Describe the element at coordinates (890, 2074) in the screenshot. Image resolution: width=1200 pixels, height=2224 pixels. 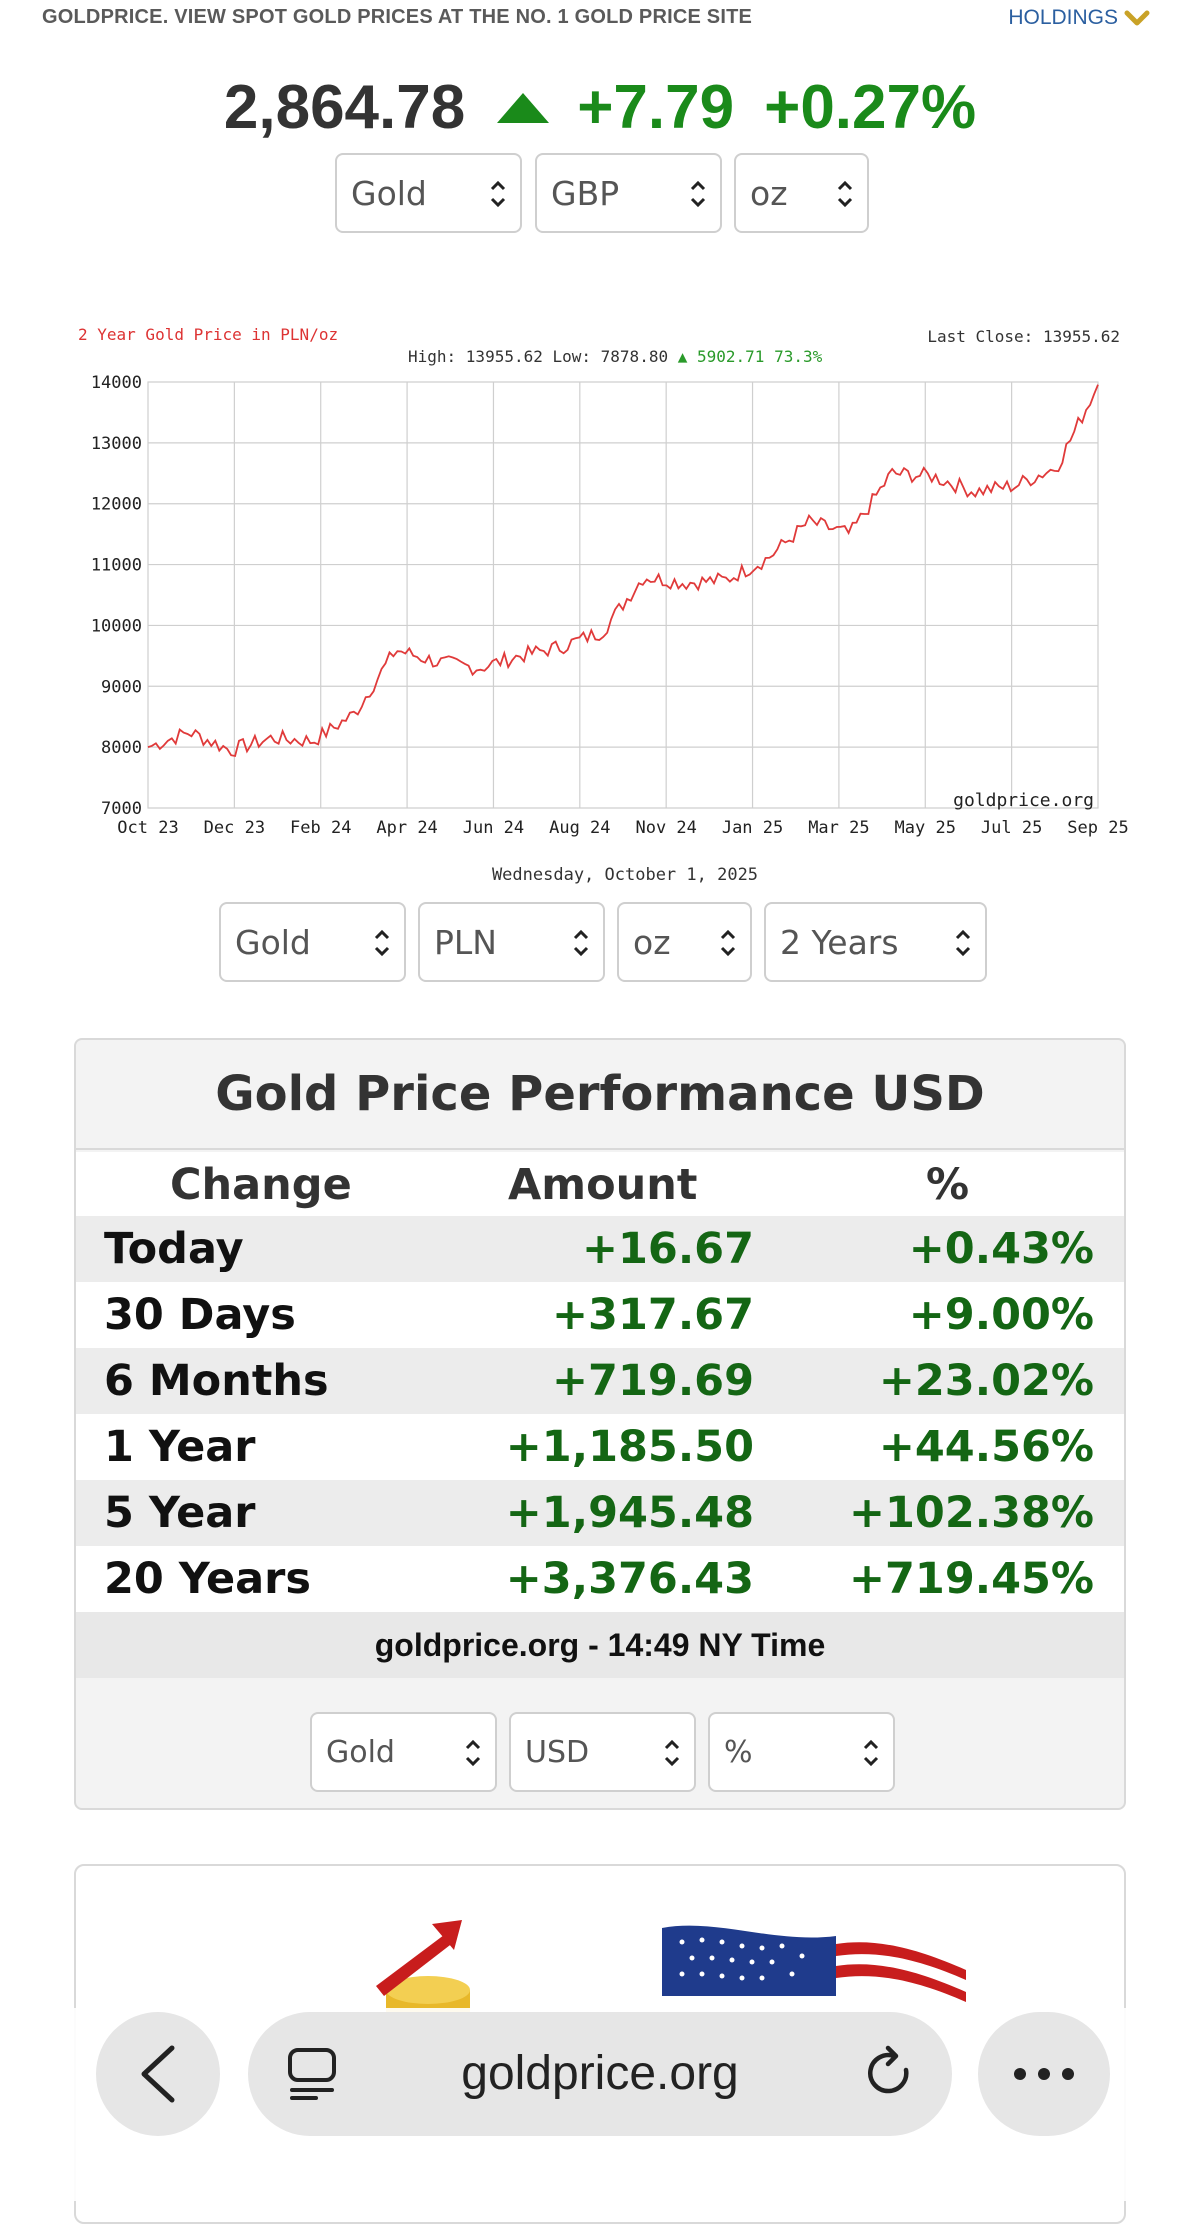
I see `reload-icon` at that location.